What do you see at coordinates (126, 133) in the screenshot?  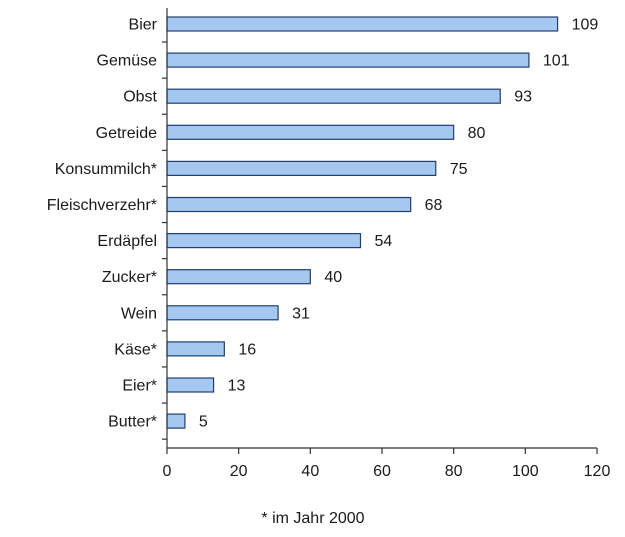 I see `category-label: Getreide` at bounding box center [126, 133].